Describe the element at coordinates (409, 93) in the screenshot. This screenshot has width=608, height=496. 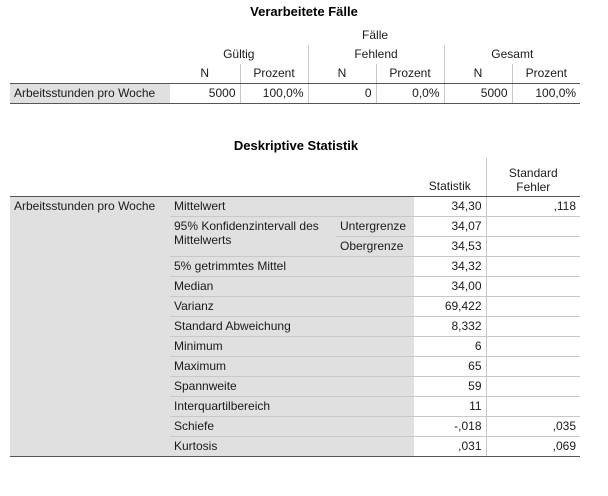
I see `value-cell: 0,0%` at that location.